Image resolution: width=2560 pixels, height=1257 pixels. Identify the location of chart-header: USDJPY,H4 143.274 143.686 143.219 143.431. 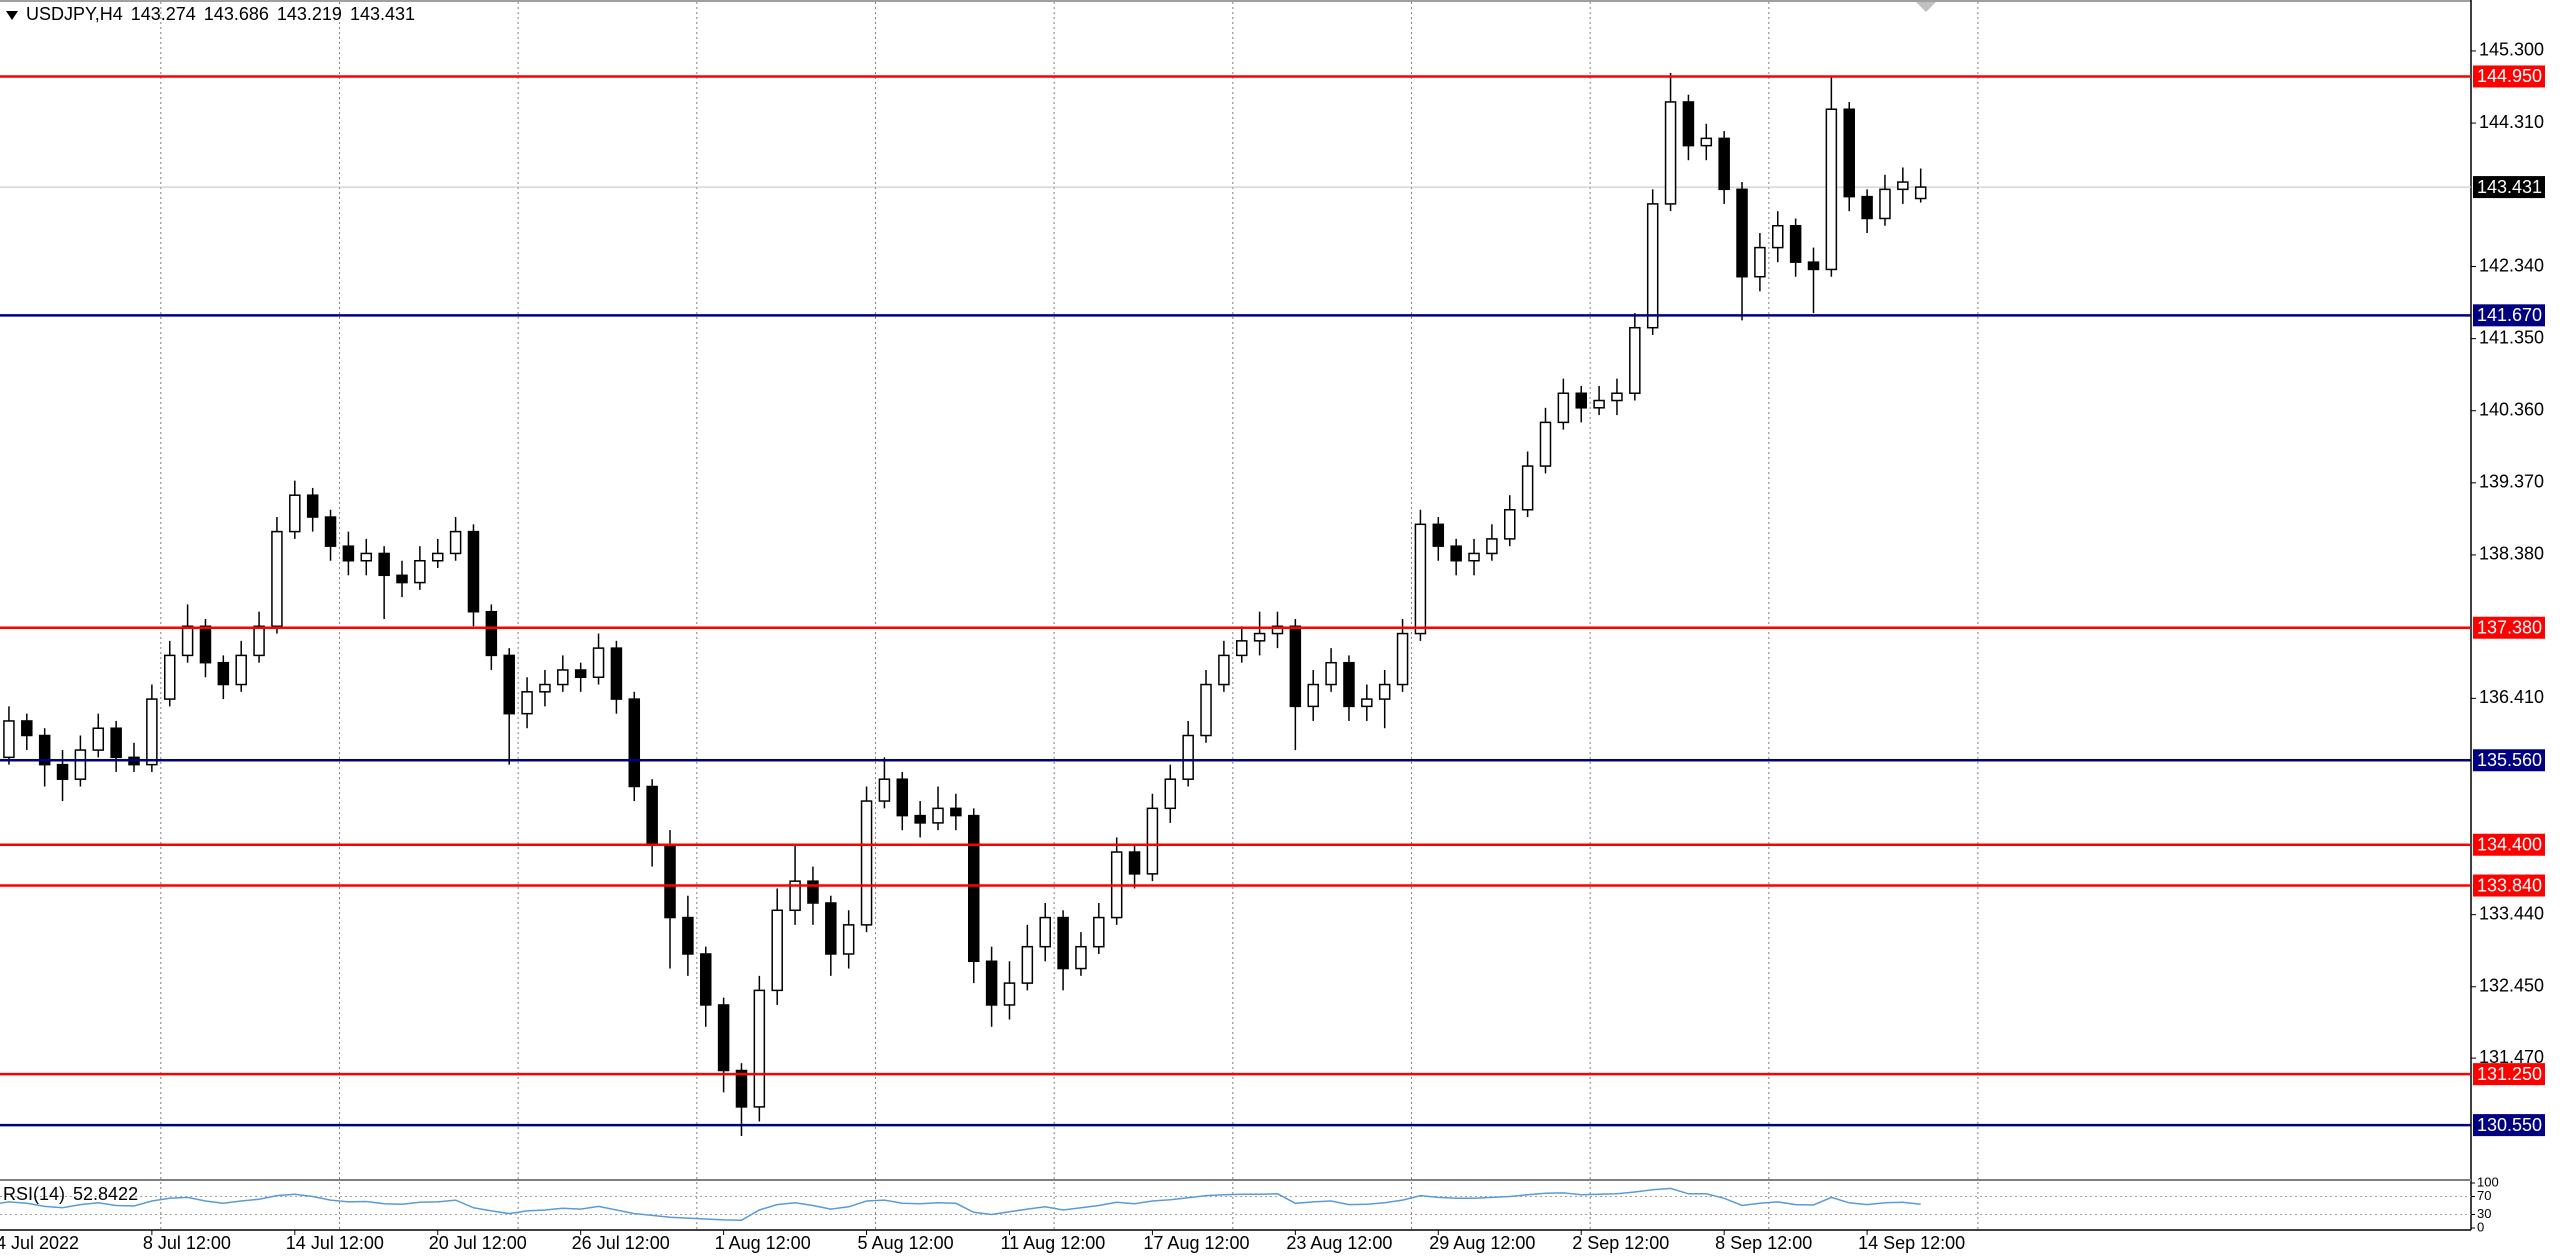
(214, 14).